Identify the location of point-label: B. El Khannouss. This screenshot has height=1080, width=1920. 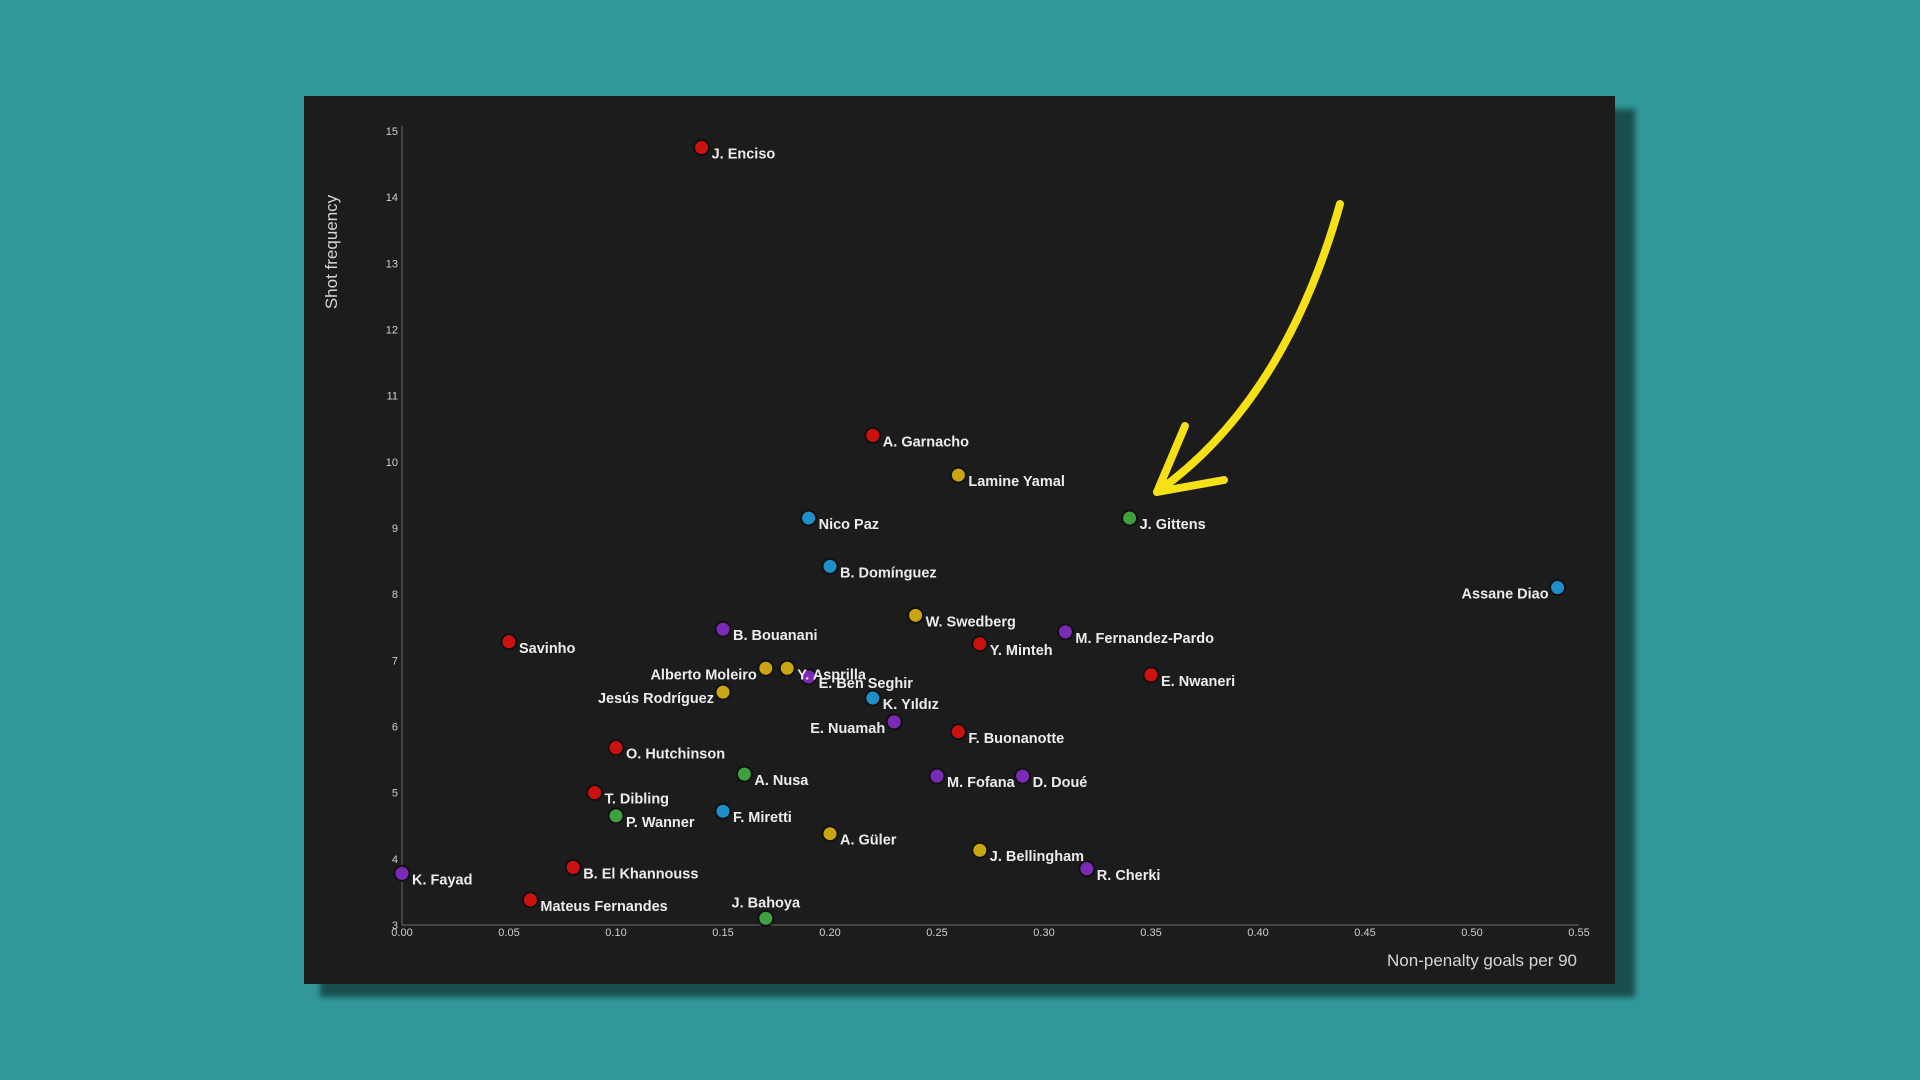
(640, 874).